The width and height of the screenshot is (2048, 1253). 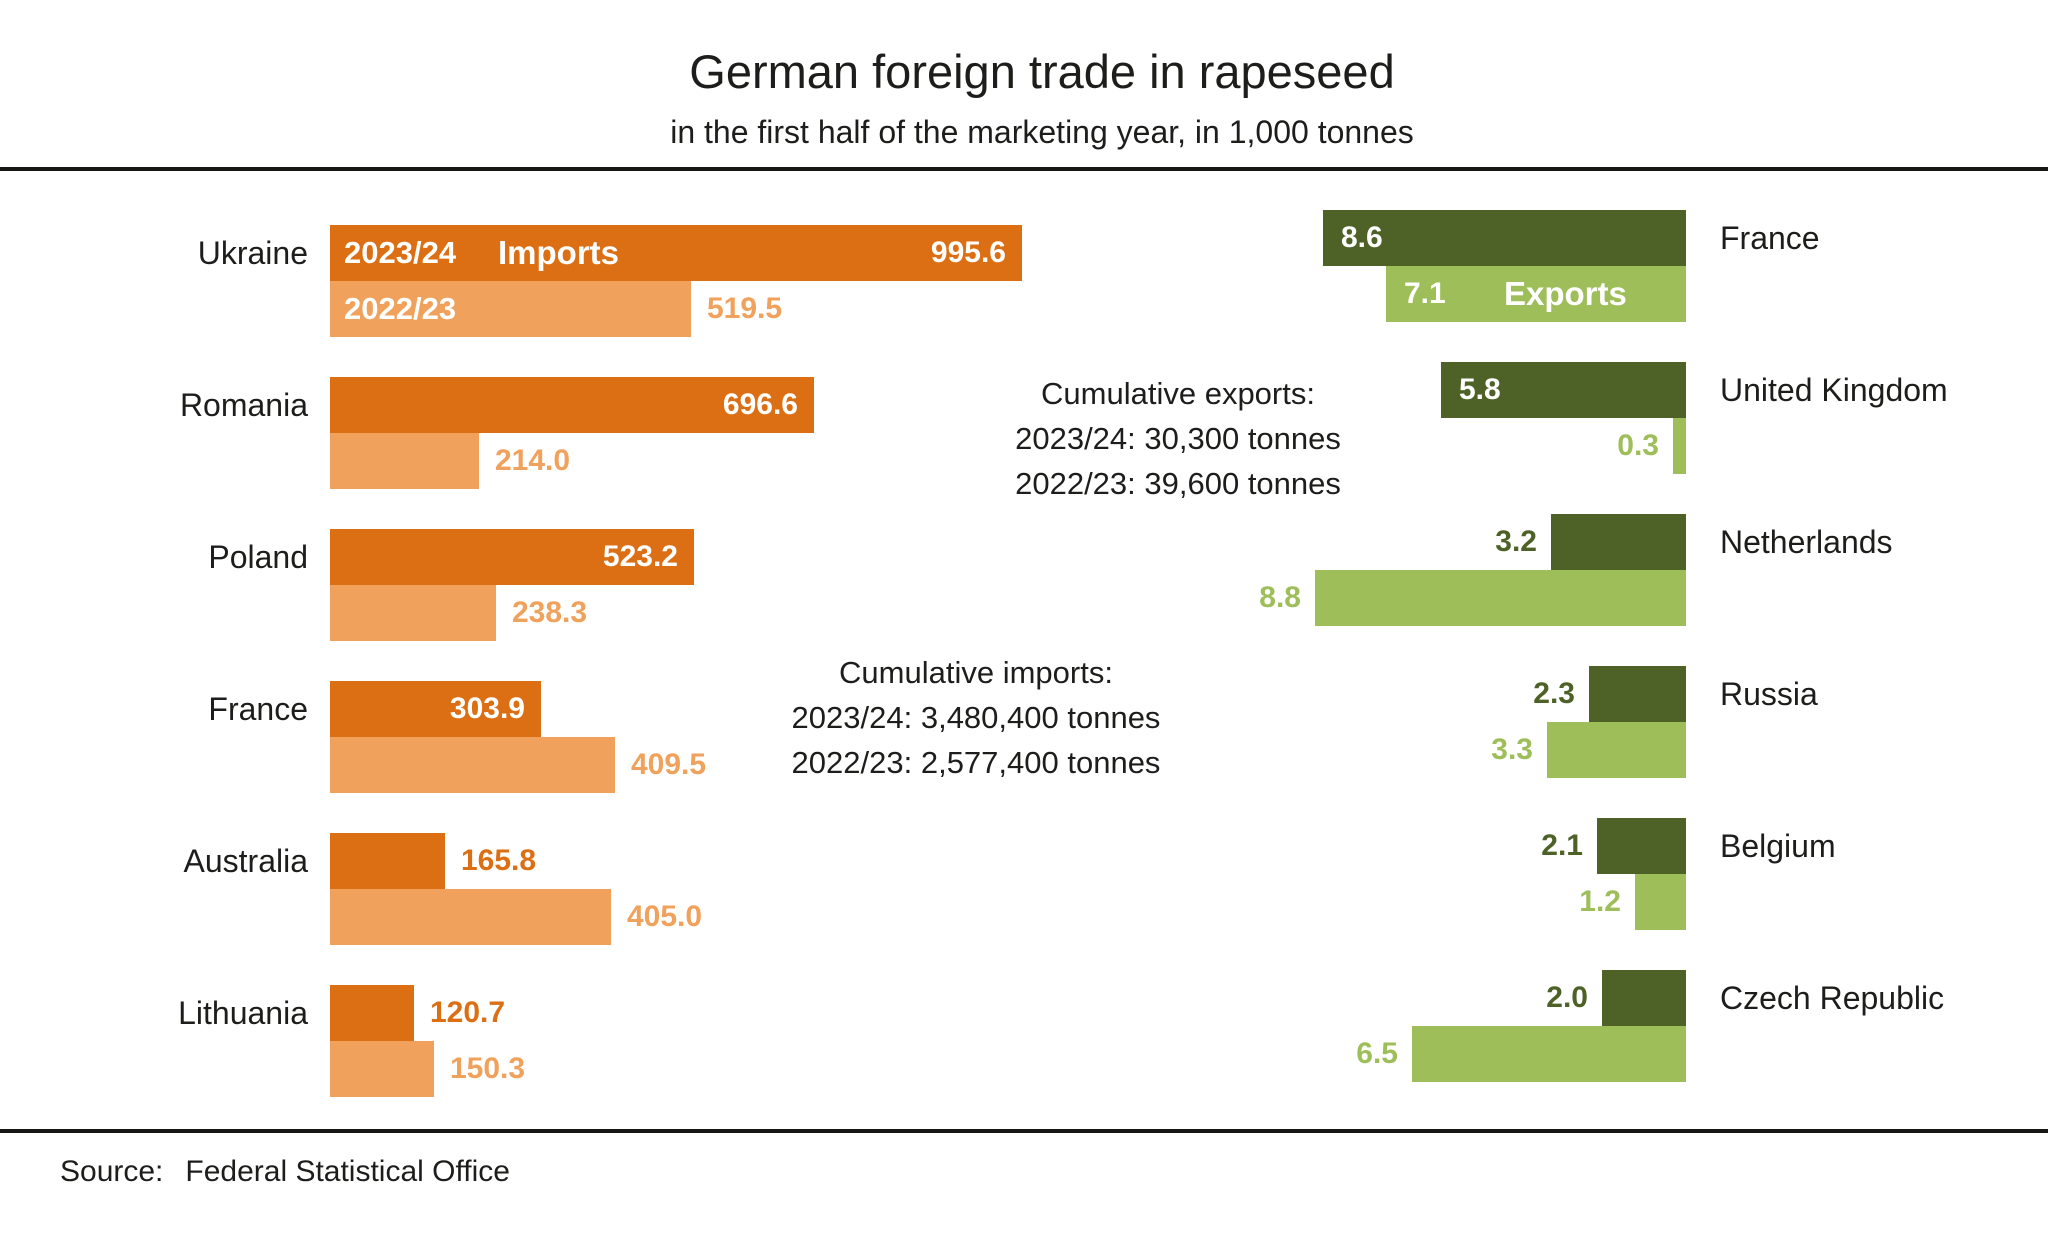 I want to click on export-value-czech-republic-2023-24: 2.0, so click(x=1567, y=997).